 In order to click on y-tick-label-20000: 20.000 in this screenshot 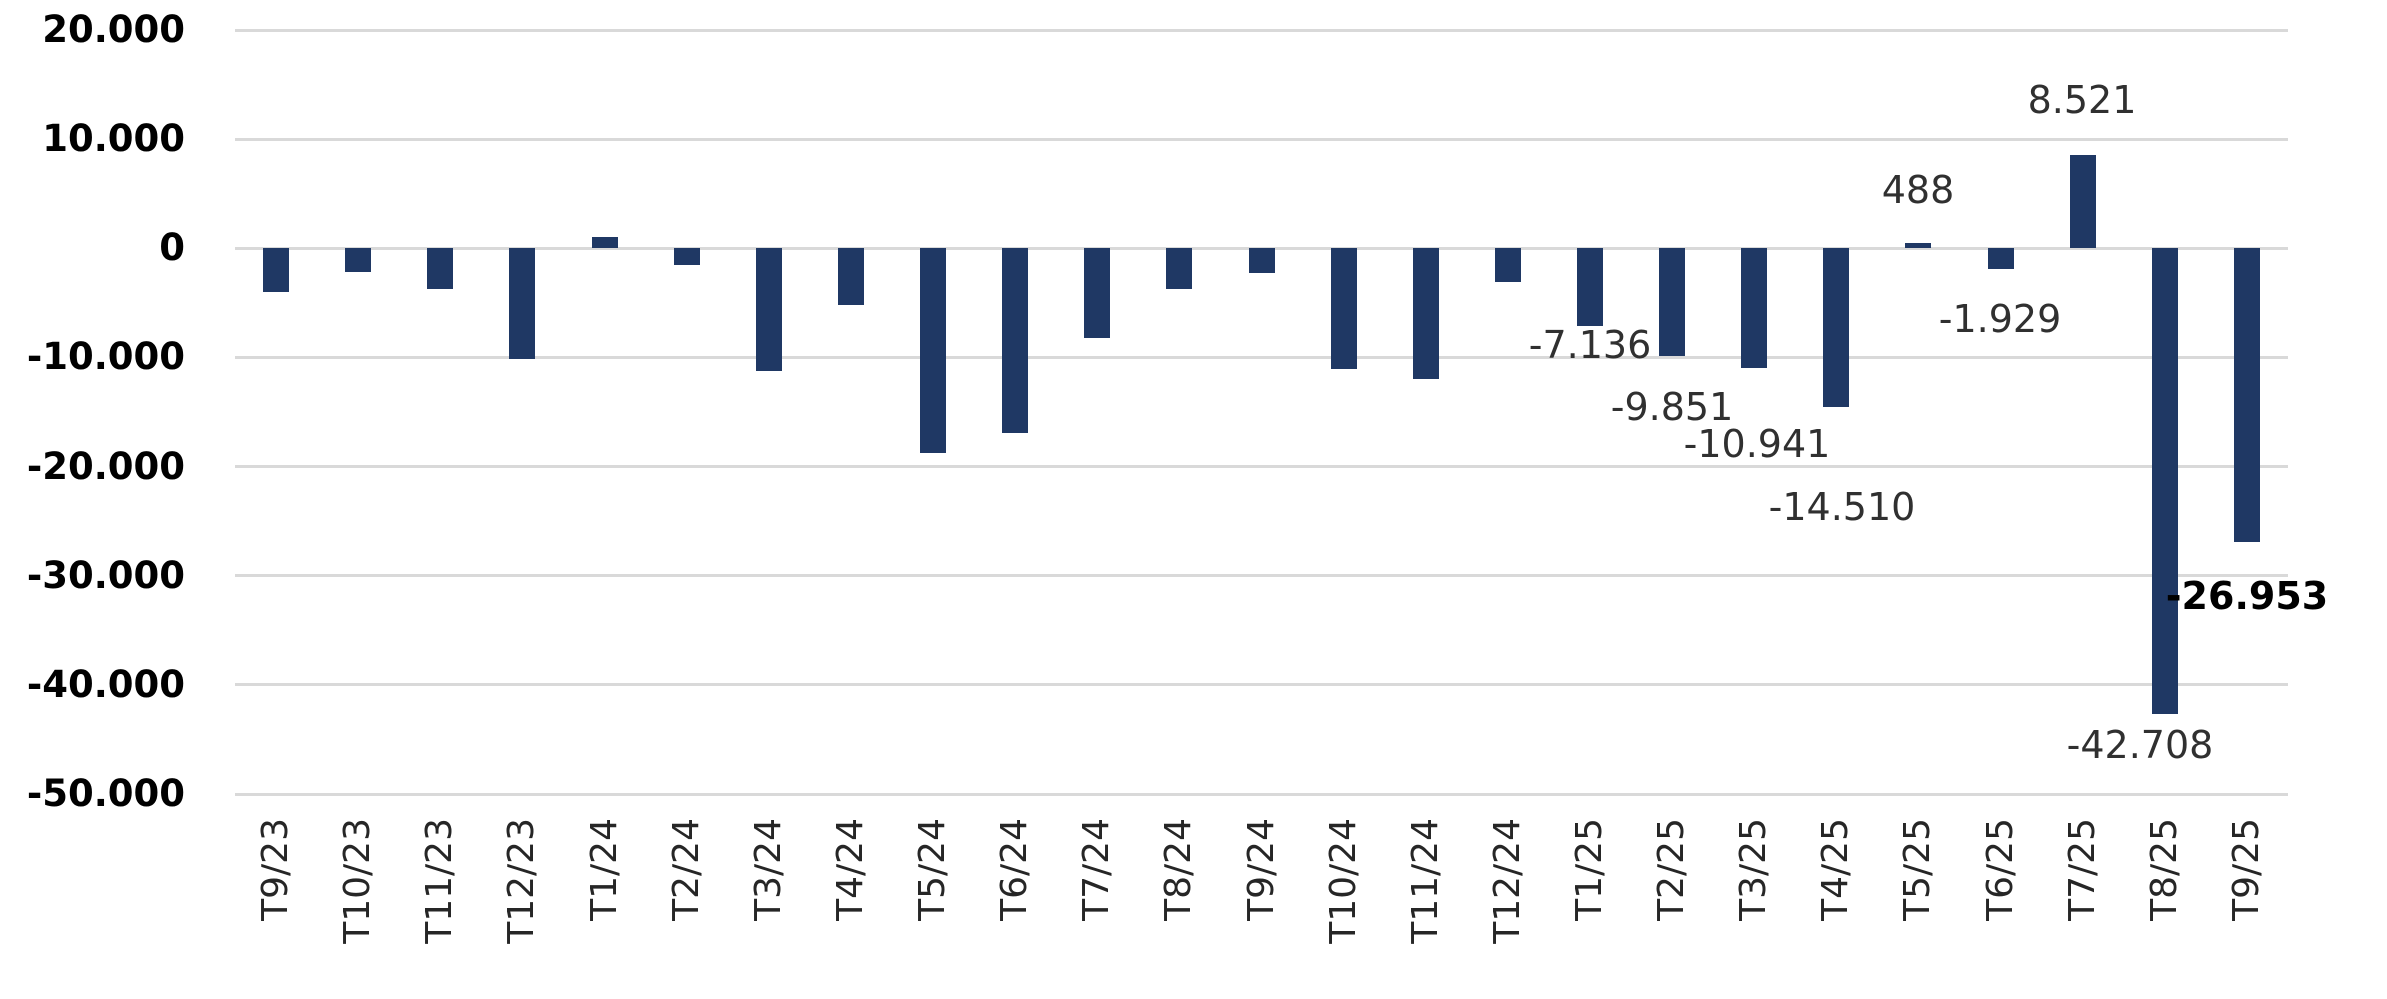, I will do `click(113, 29)`.